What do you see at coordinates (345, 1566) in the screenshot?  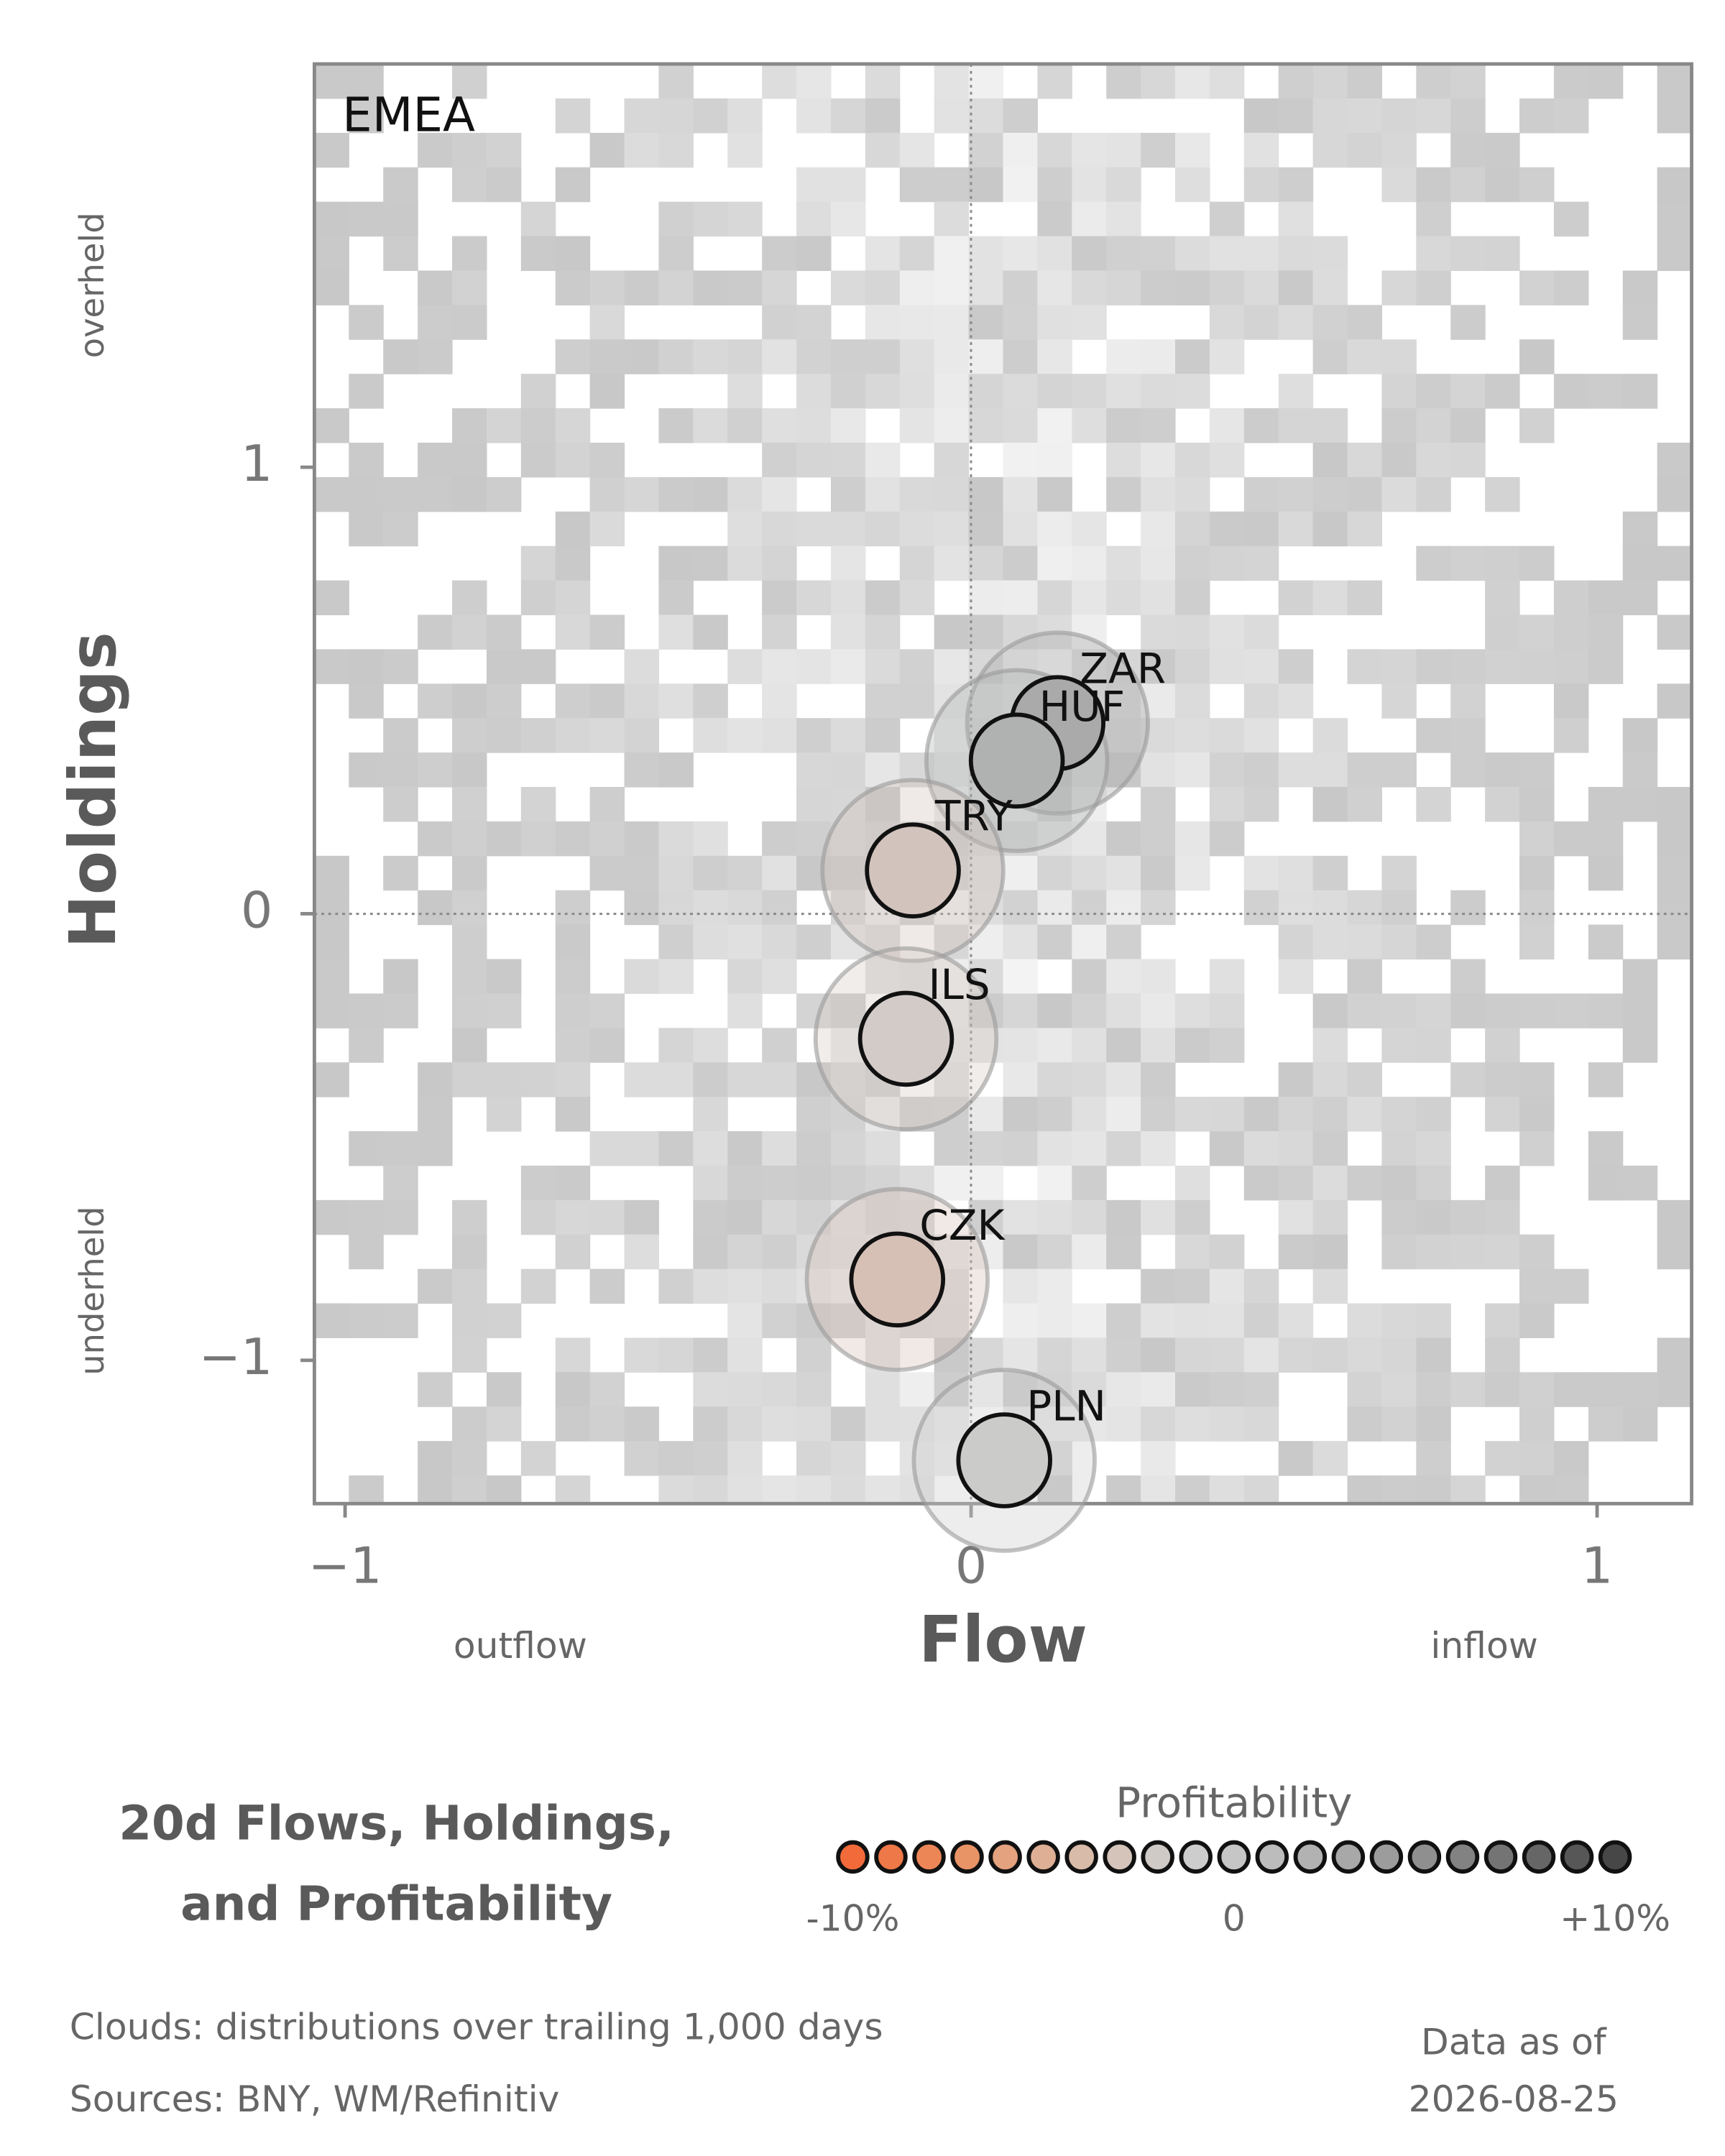 I see `x-tick-label: −1` at bounding box center [345, 1566].